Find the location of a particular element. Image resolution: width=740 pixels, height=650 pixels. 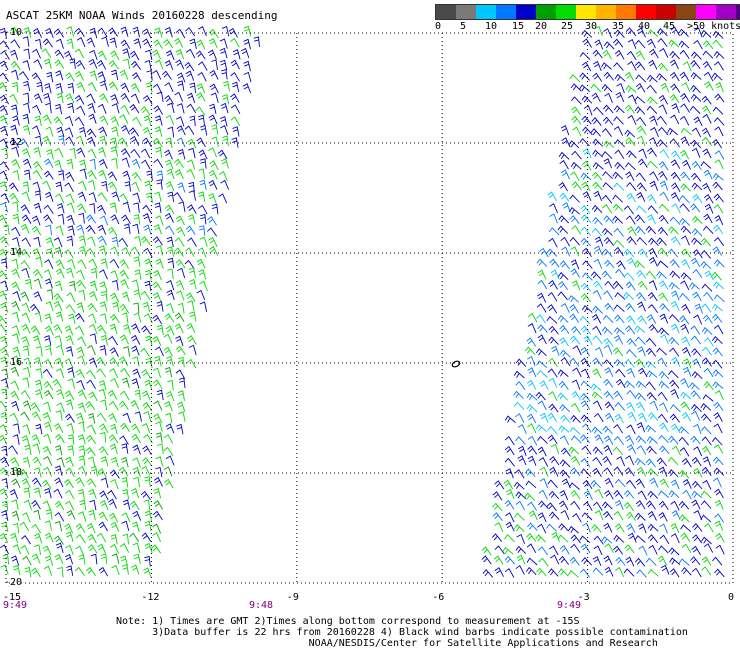

latitude-label: -14 is located at coordinates (13, 252).